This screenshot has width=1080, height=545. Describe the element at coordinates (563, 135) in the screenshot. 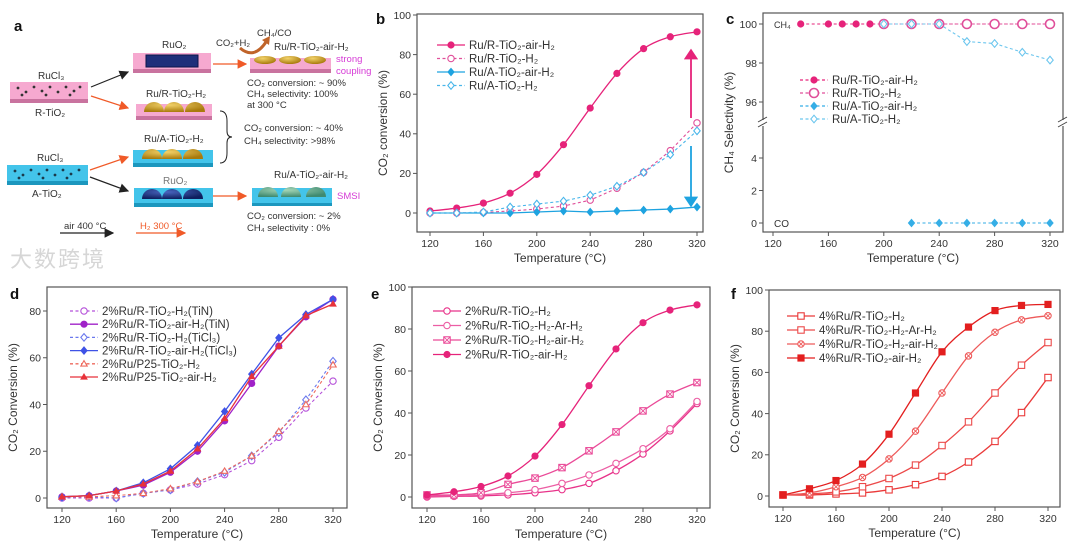

I see `series-1: Ru/R-TiO₂-H₂` at that location.